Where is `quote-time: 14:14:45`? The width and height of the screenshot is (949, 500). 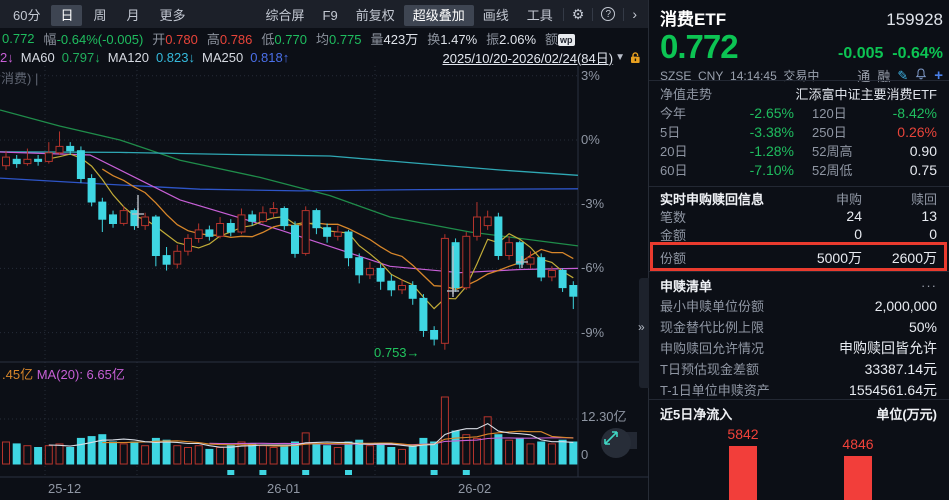 quote-time: 14:14:45 is located at coordinates (753, 75).